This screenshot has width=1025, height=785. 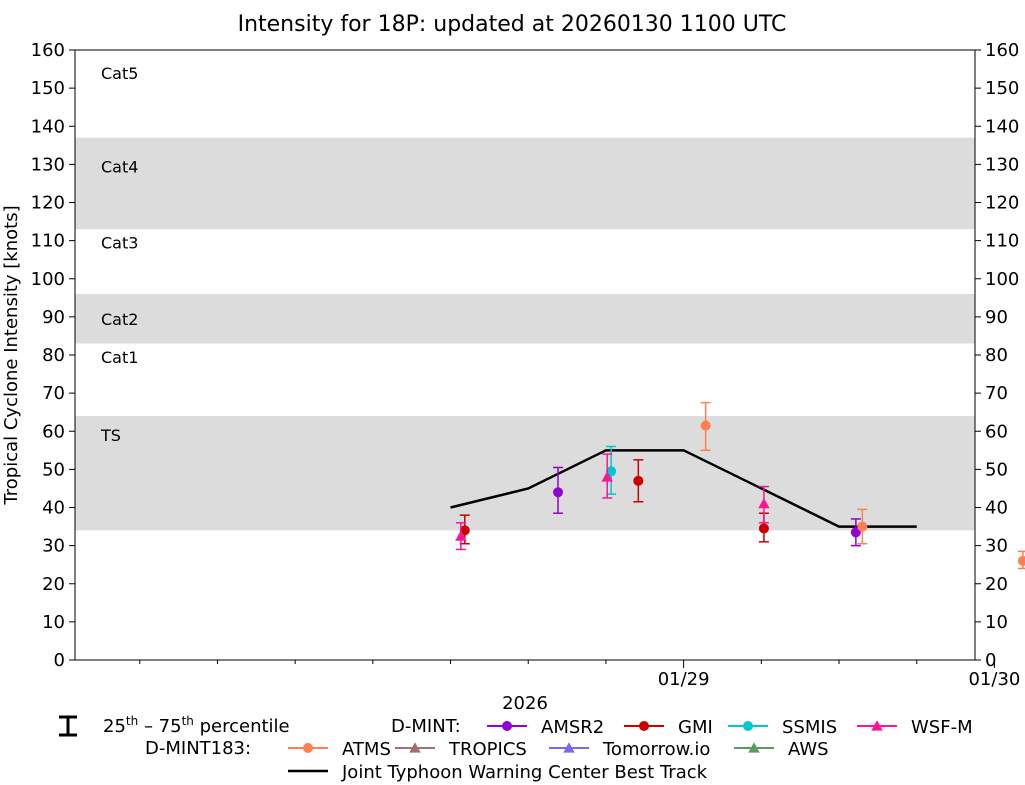 I want to click on band-ts, so click(x=525, y=473).